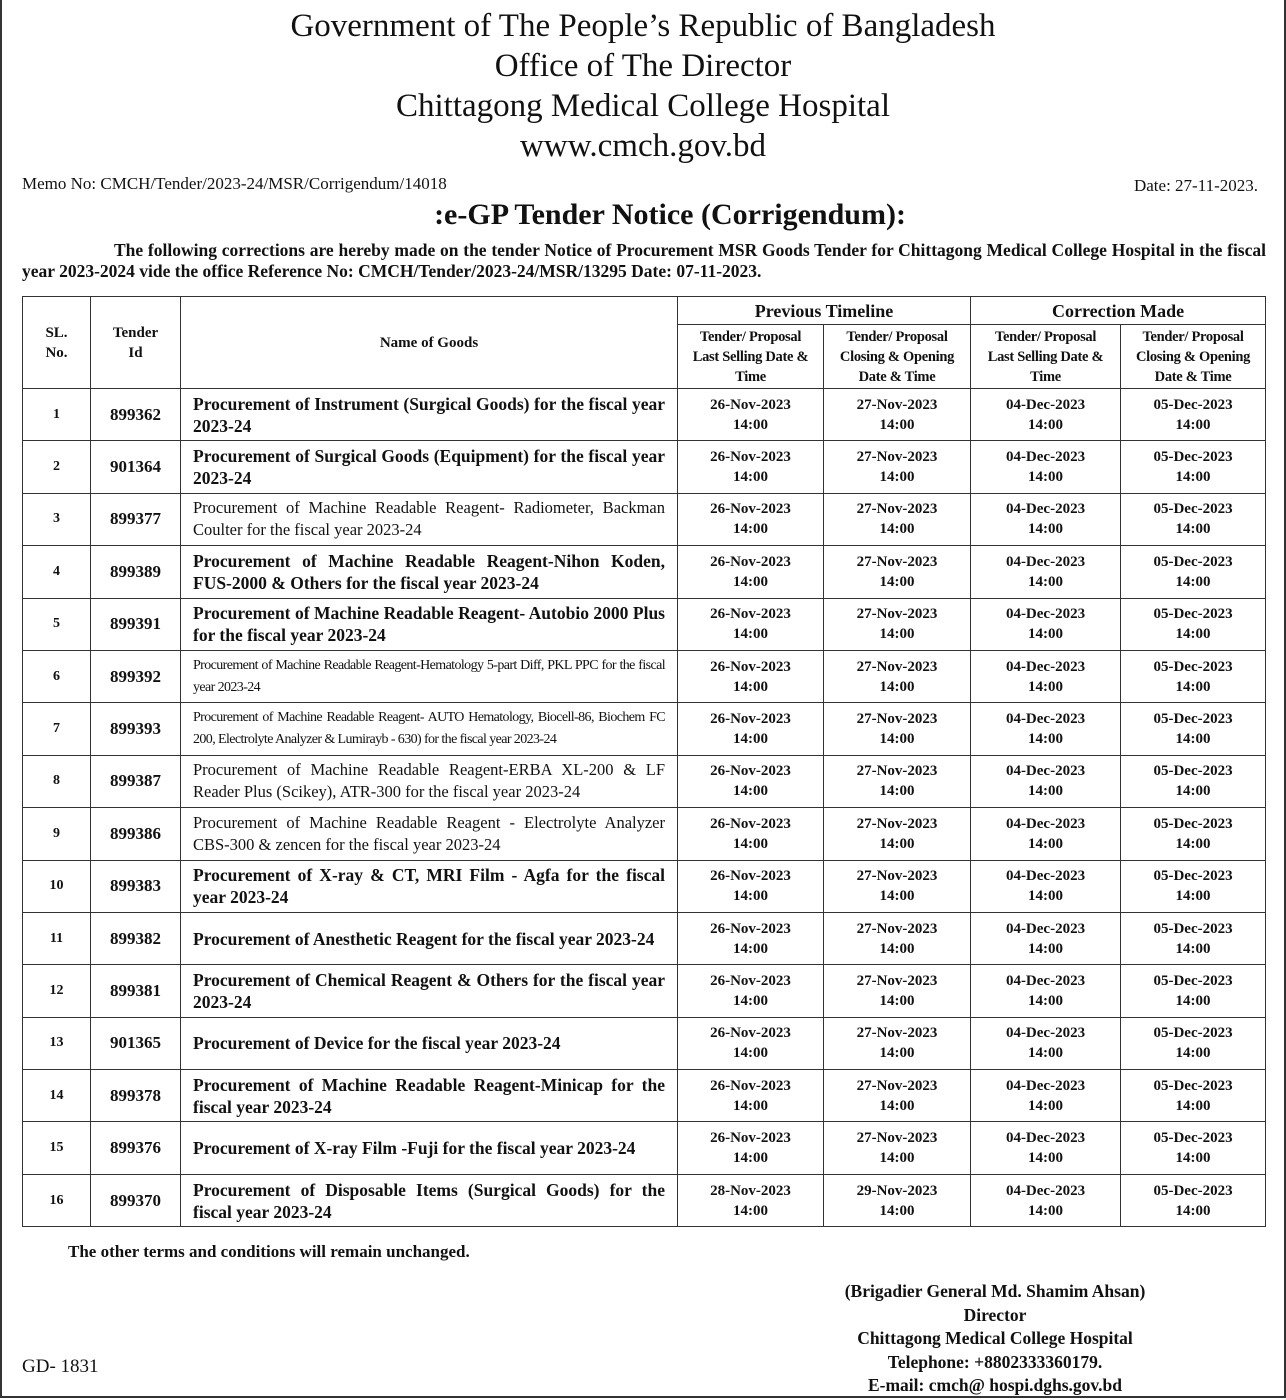 This screenshot has height=1400, width=1286. What do you see at coordinates (135, 624) in the screenshot?
I see `row-tender-id: 899391` at bounding box center [135, 624].